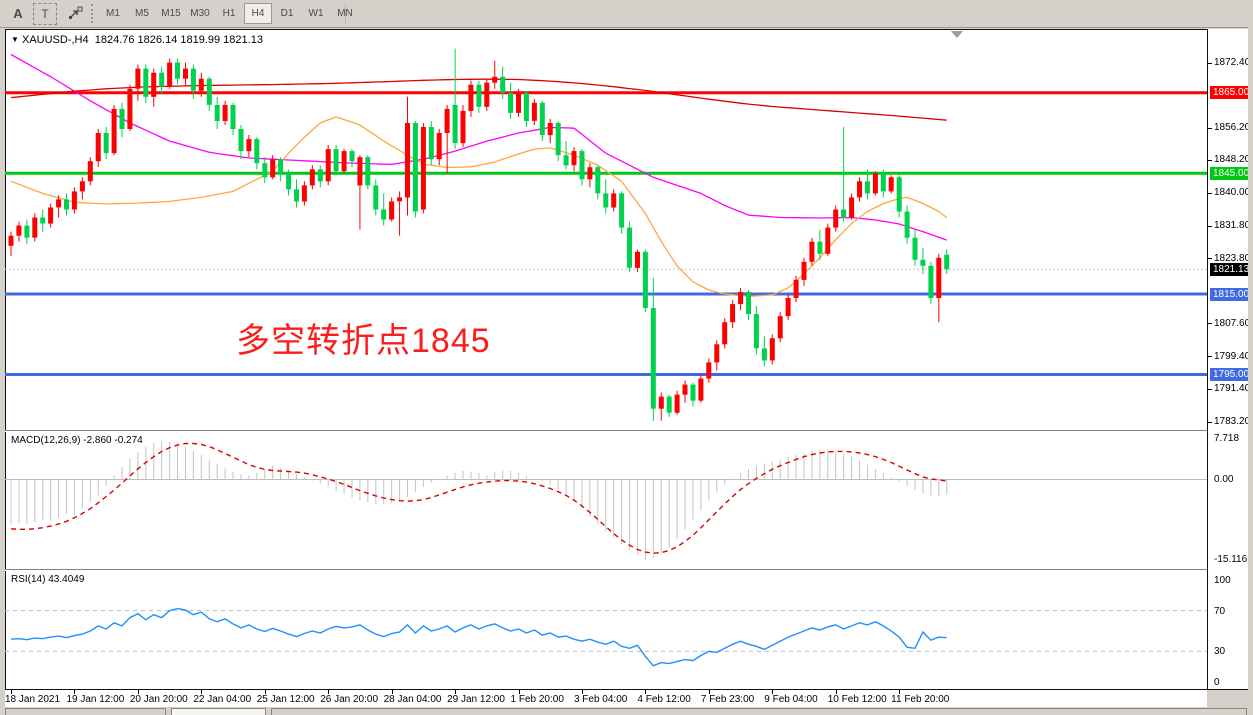 The width and height of the screenshot is (1253, 715). Describe the element at coordinates (95, 699) in the screenshot. I see `time-axis-label: 19 Jan 12:00` at that location.